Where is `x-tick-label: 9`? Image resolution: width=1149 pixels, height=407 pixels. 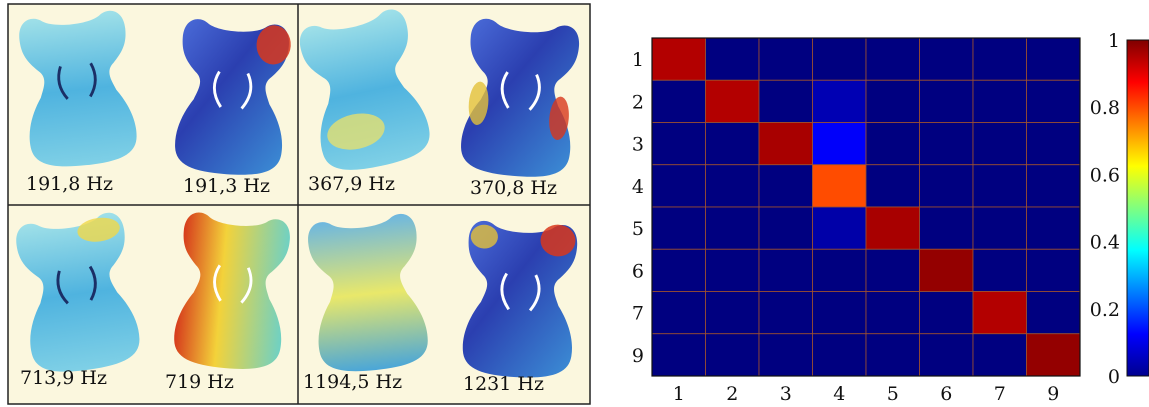
x-tick-label: 9 is located at coordinates (1053, 394).